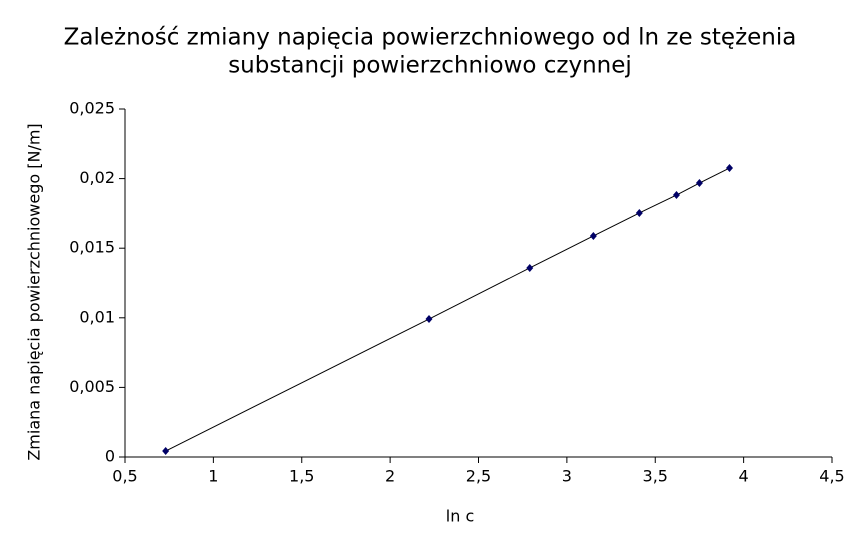  Describe the element at coordinates (97, 177) in the screenshot. I see `y-tick-label: 0,02` at that location.